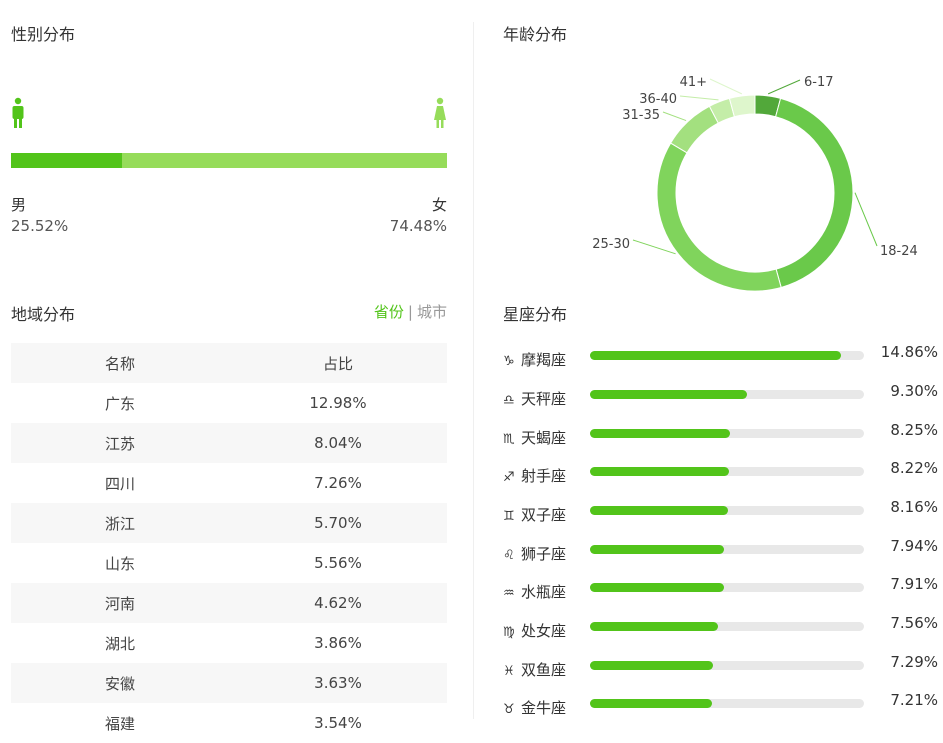  What do you see at coordinates (229, 643) in the screenshot?
I see `table-row: 湖北 3.86%` at bounding box center [229, 643].